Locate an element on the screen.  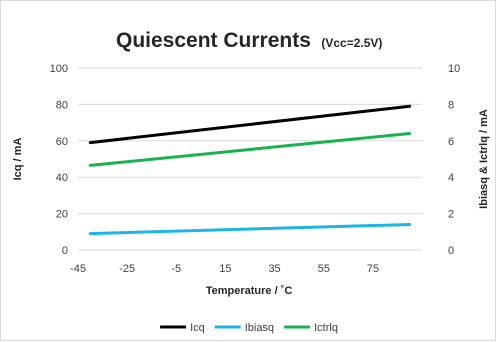
series-line-icq is located at coordinates (250, 124).